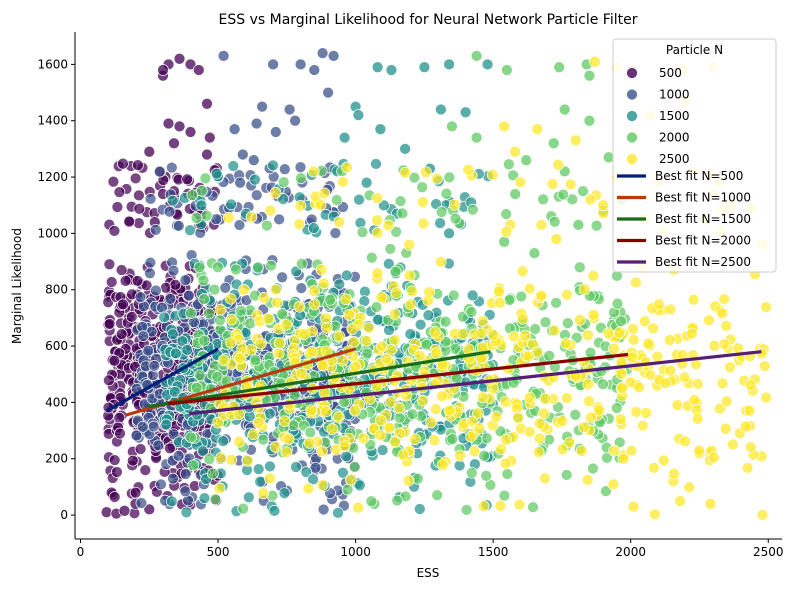 This screenshot has width=790, height=590. I want to click on x-axis-label: ESS, so click(428, 573).